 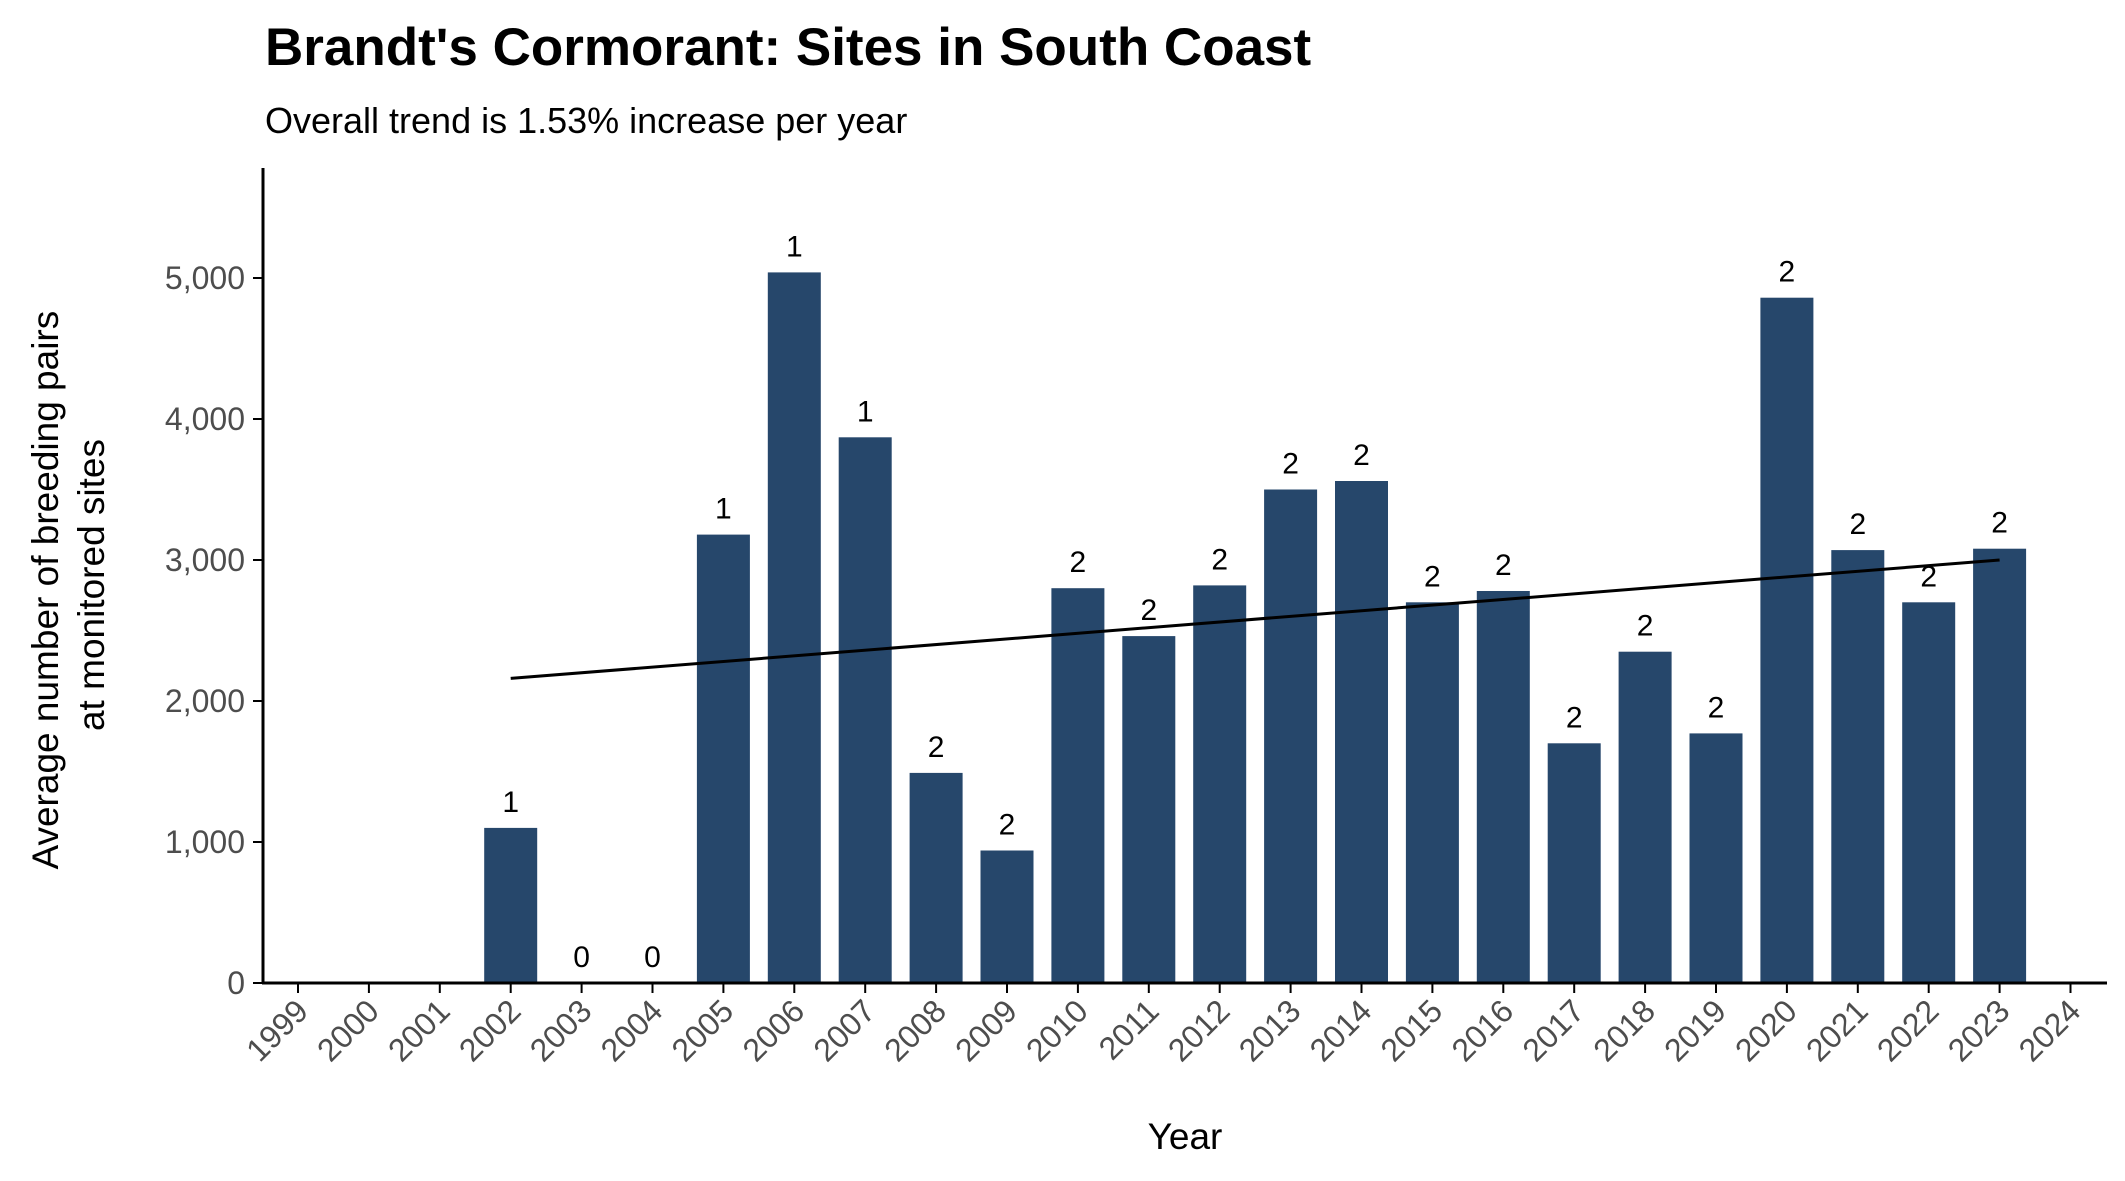 What do you see at coordinates (1928, 576) in the screenshot?
I see `site-count-2022: 2` at bounding box center [1928, 576].